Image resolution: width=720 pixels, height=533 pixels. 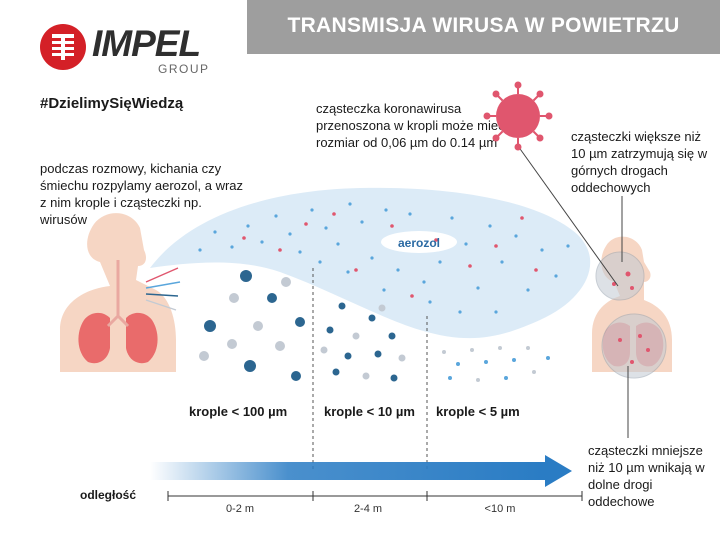 What do you see at coordinates (184, 69) in the screenshot?
I see `logo-subtitle: GROUP` at bounding box center [184, 69].